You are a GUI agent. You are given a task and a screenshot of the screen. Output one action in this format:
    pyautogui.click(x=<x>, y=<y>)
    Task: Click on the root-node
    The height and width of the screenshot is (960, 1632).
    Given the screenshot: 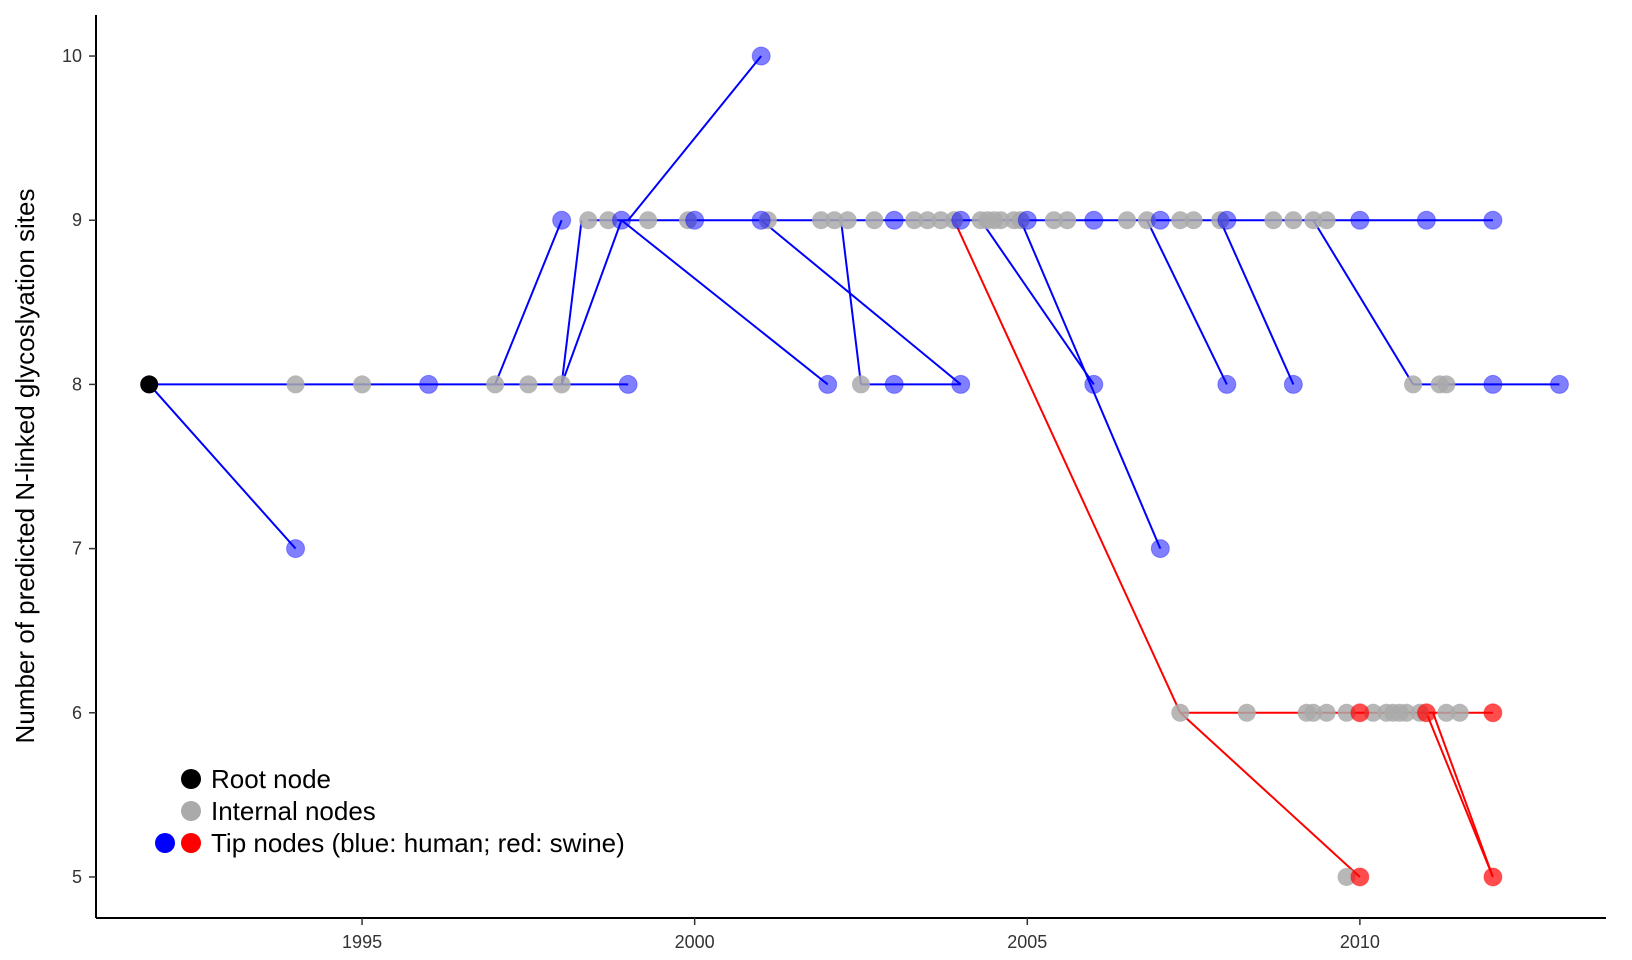 What is the action you would take?
    pyautogui.click(x=149, y=384)
    